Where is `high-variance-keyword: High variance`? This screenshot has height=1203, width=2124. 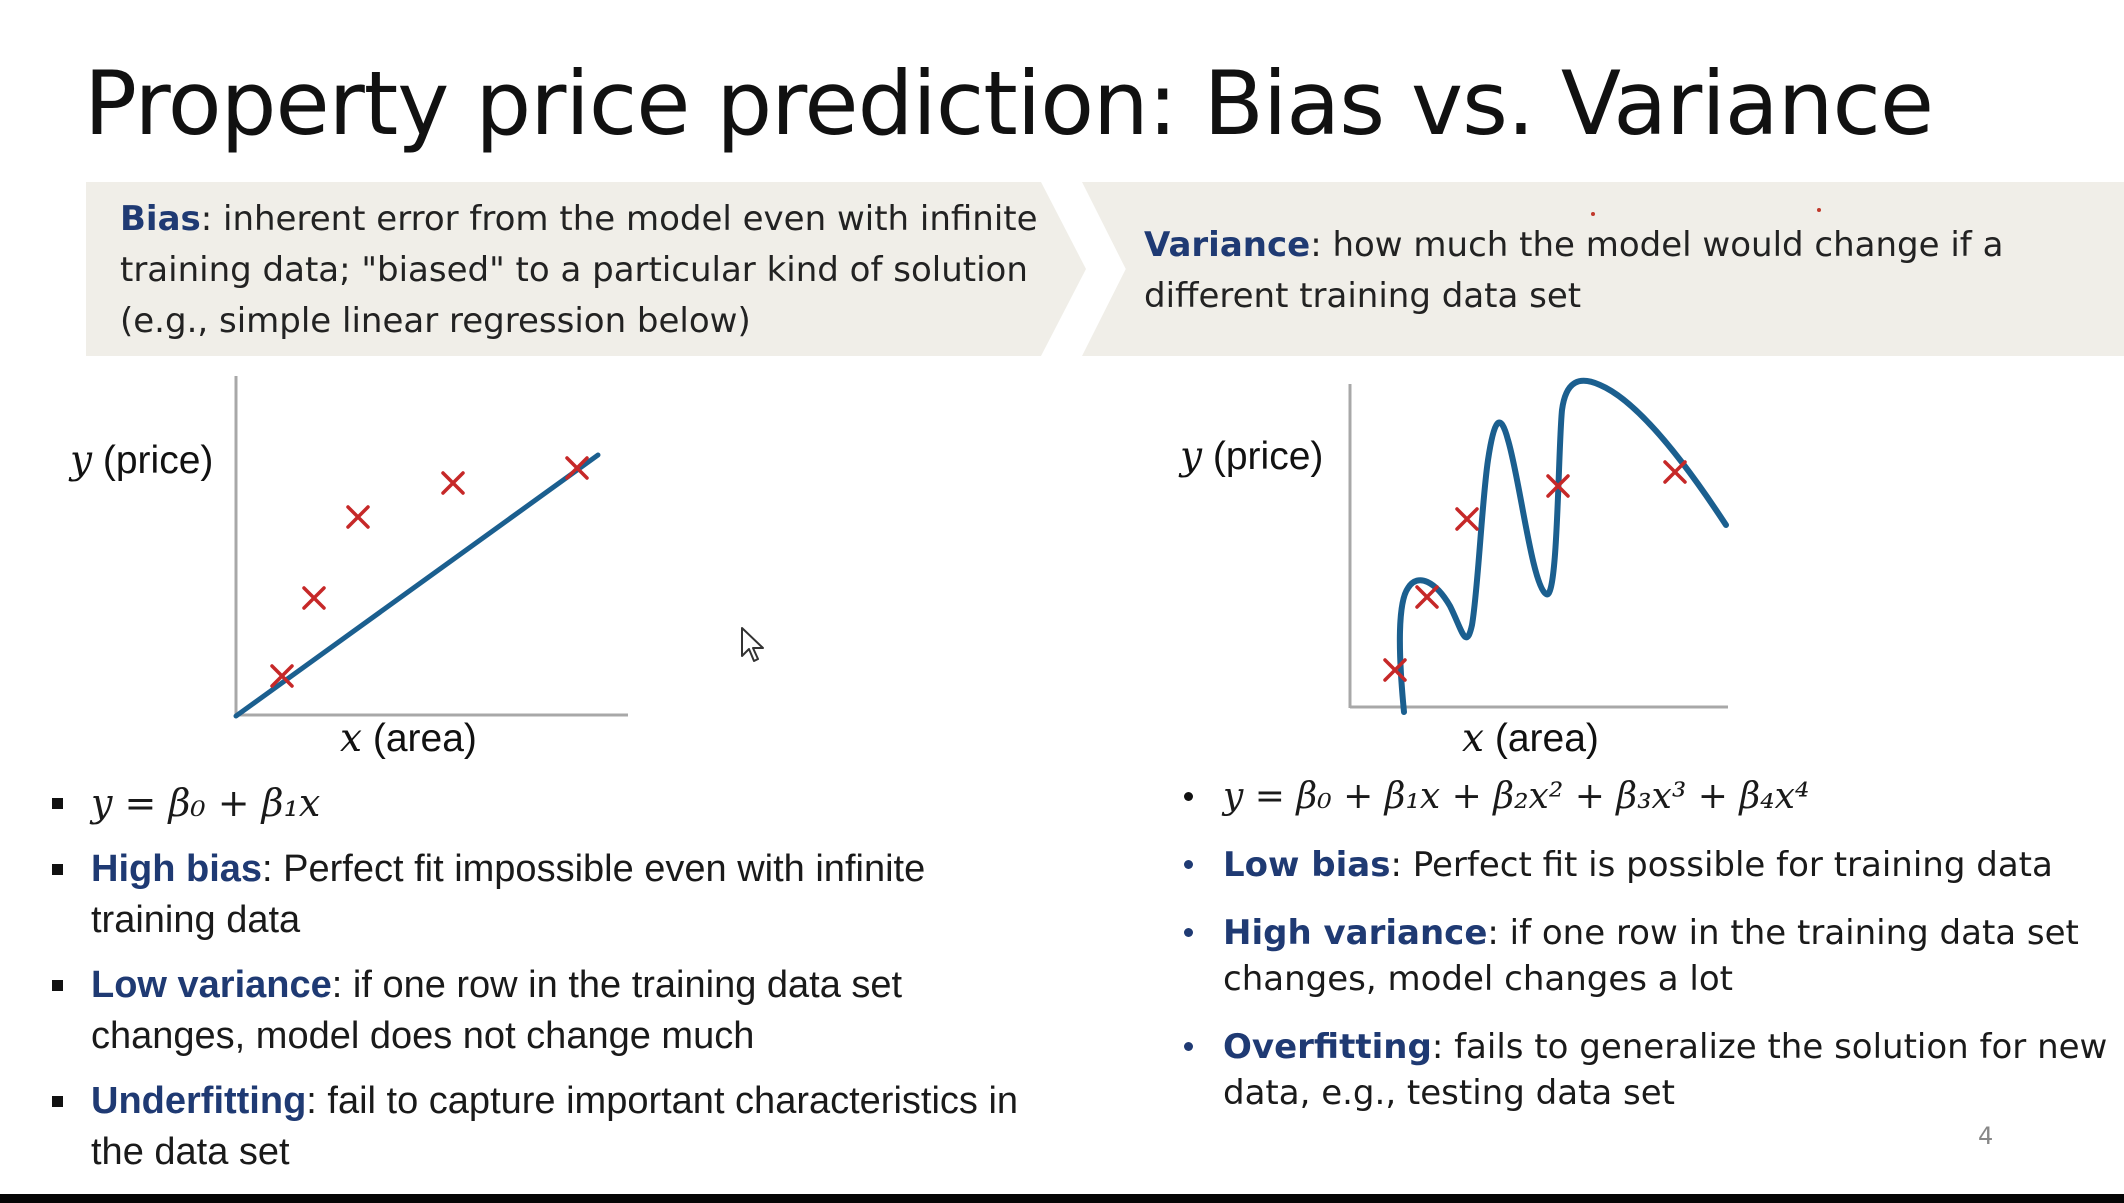
high-variance-keyword: High variance is located at coordinates (1355, 933).